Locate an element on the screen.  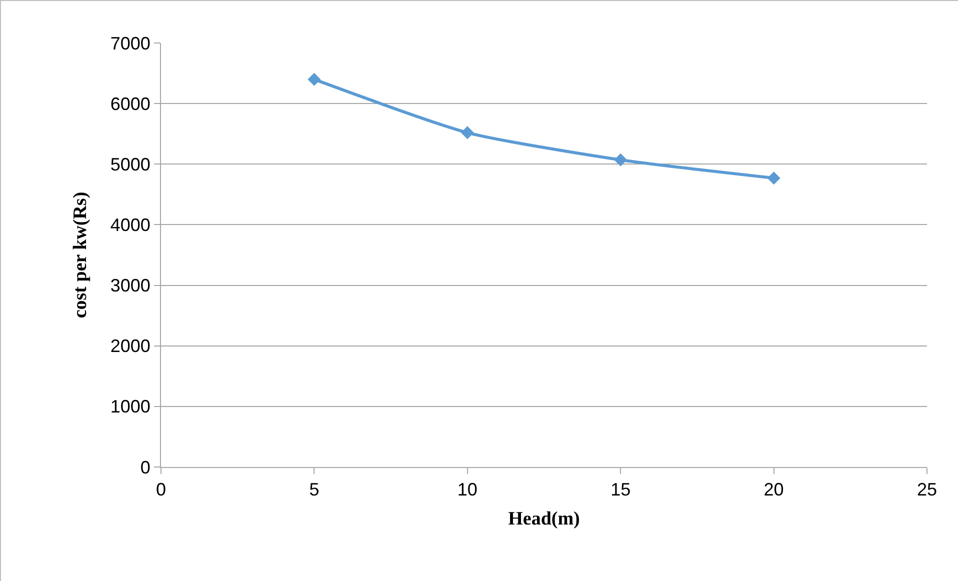
x-tick-label: 10 is located at coordinates (467, 490).